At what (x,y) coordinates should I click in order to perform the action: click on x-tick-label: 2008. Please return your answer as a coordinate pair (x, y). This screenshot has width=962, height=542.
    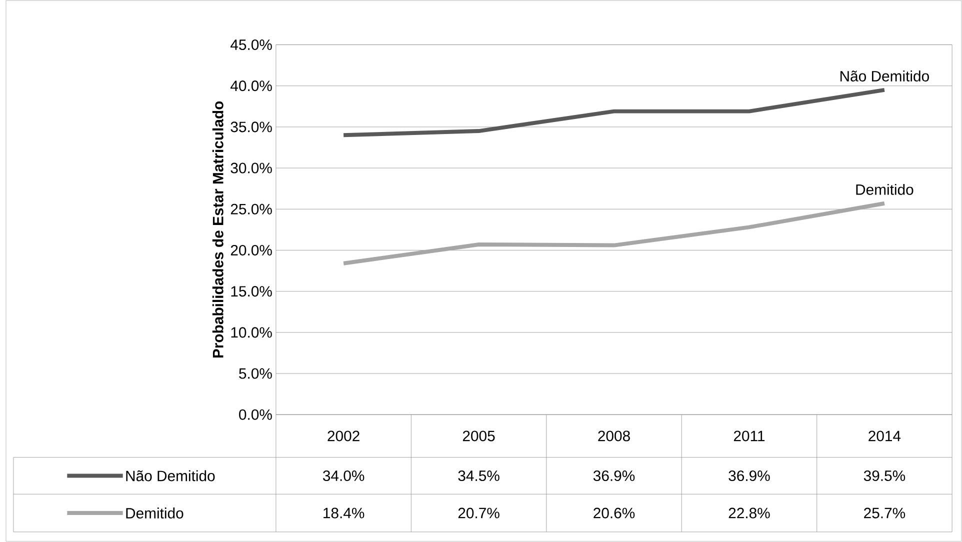
    Looking at the image, I should click on (614, 436).